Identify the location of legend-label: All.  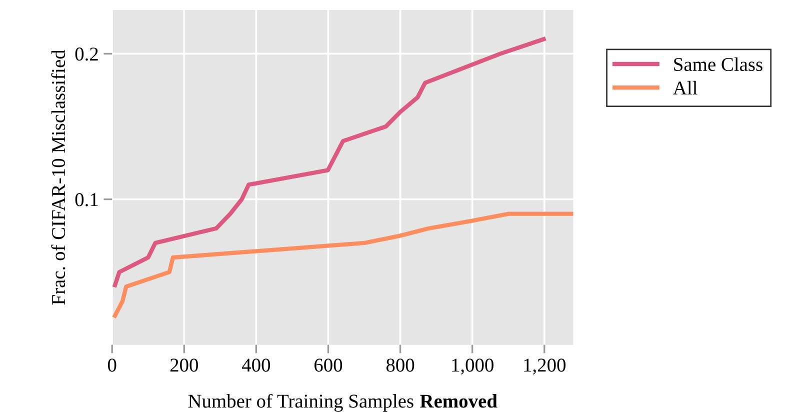
(685, 87).